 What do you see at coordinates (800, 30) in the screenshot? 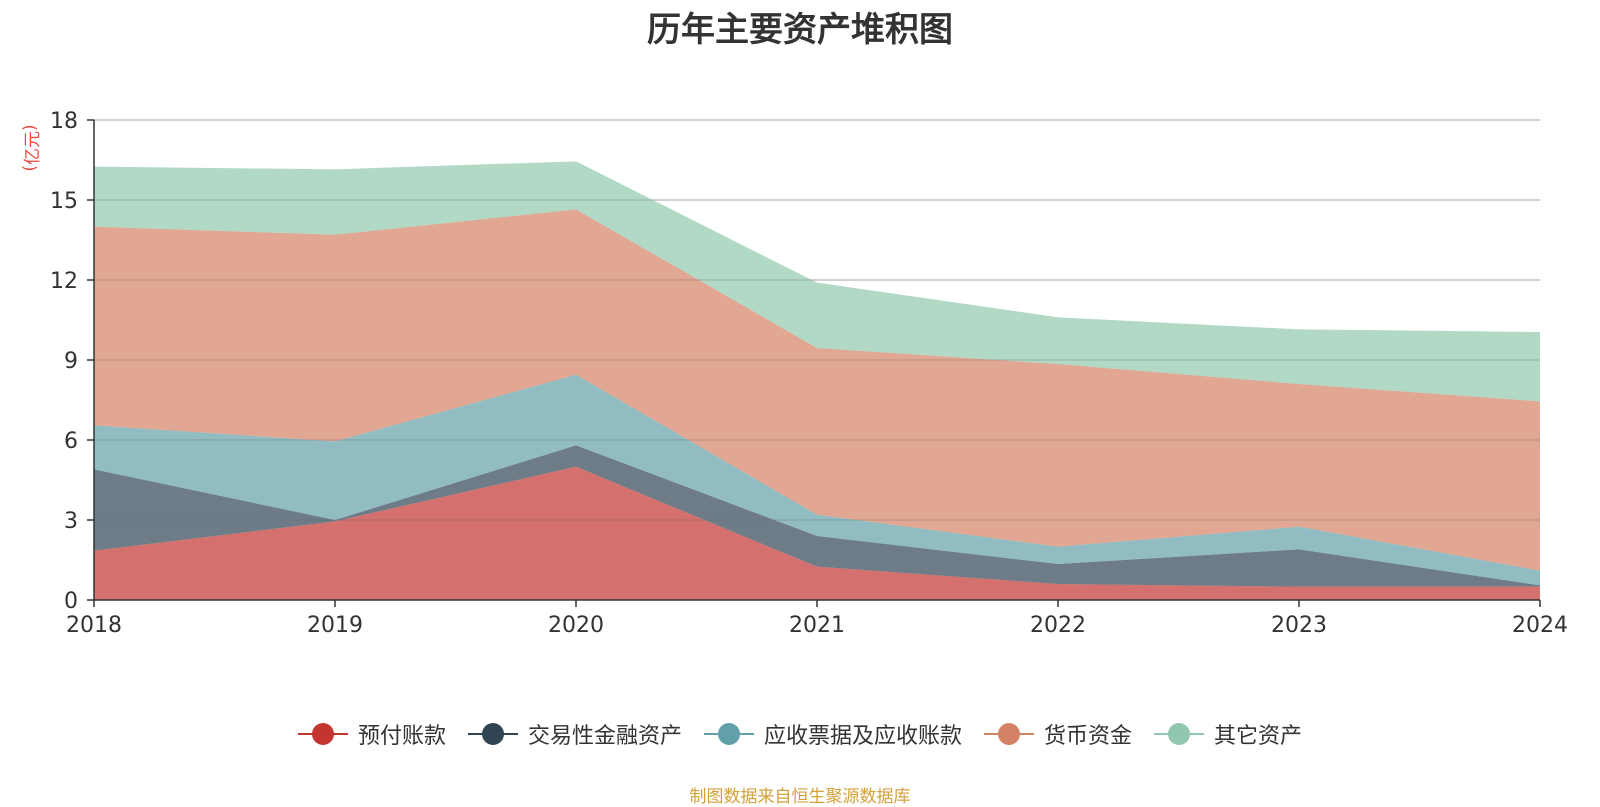
I see `chart-title: 历年主要资产堆积图` at bounding box center [800, 30].